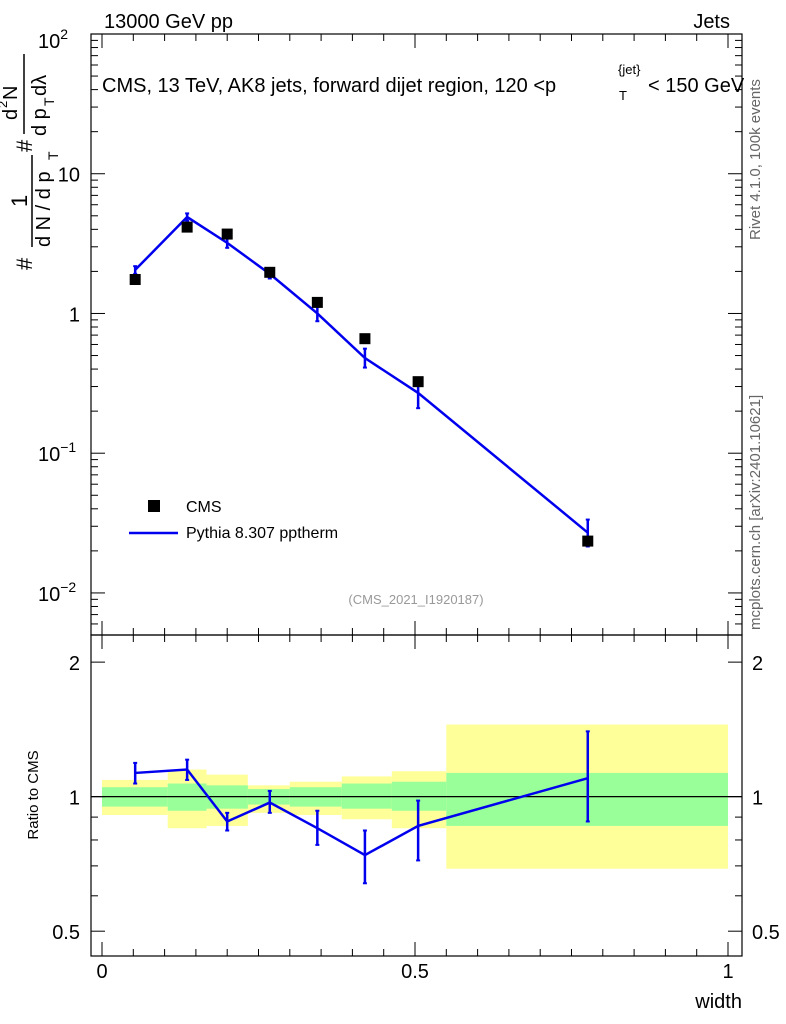  Describe the element at coordinates (53, 155) in the screenshot. I see `ylabel-denom-sub: T` at that location.